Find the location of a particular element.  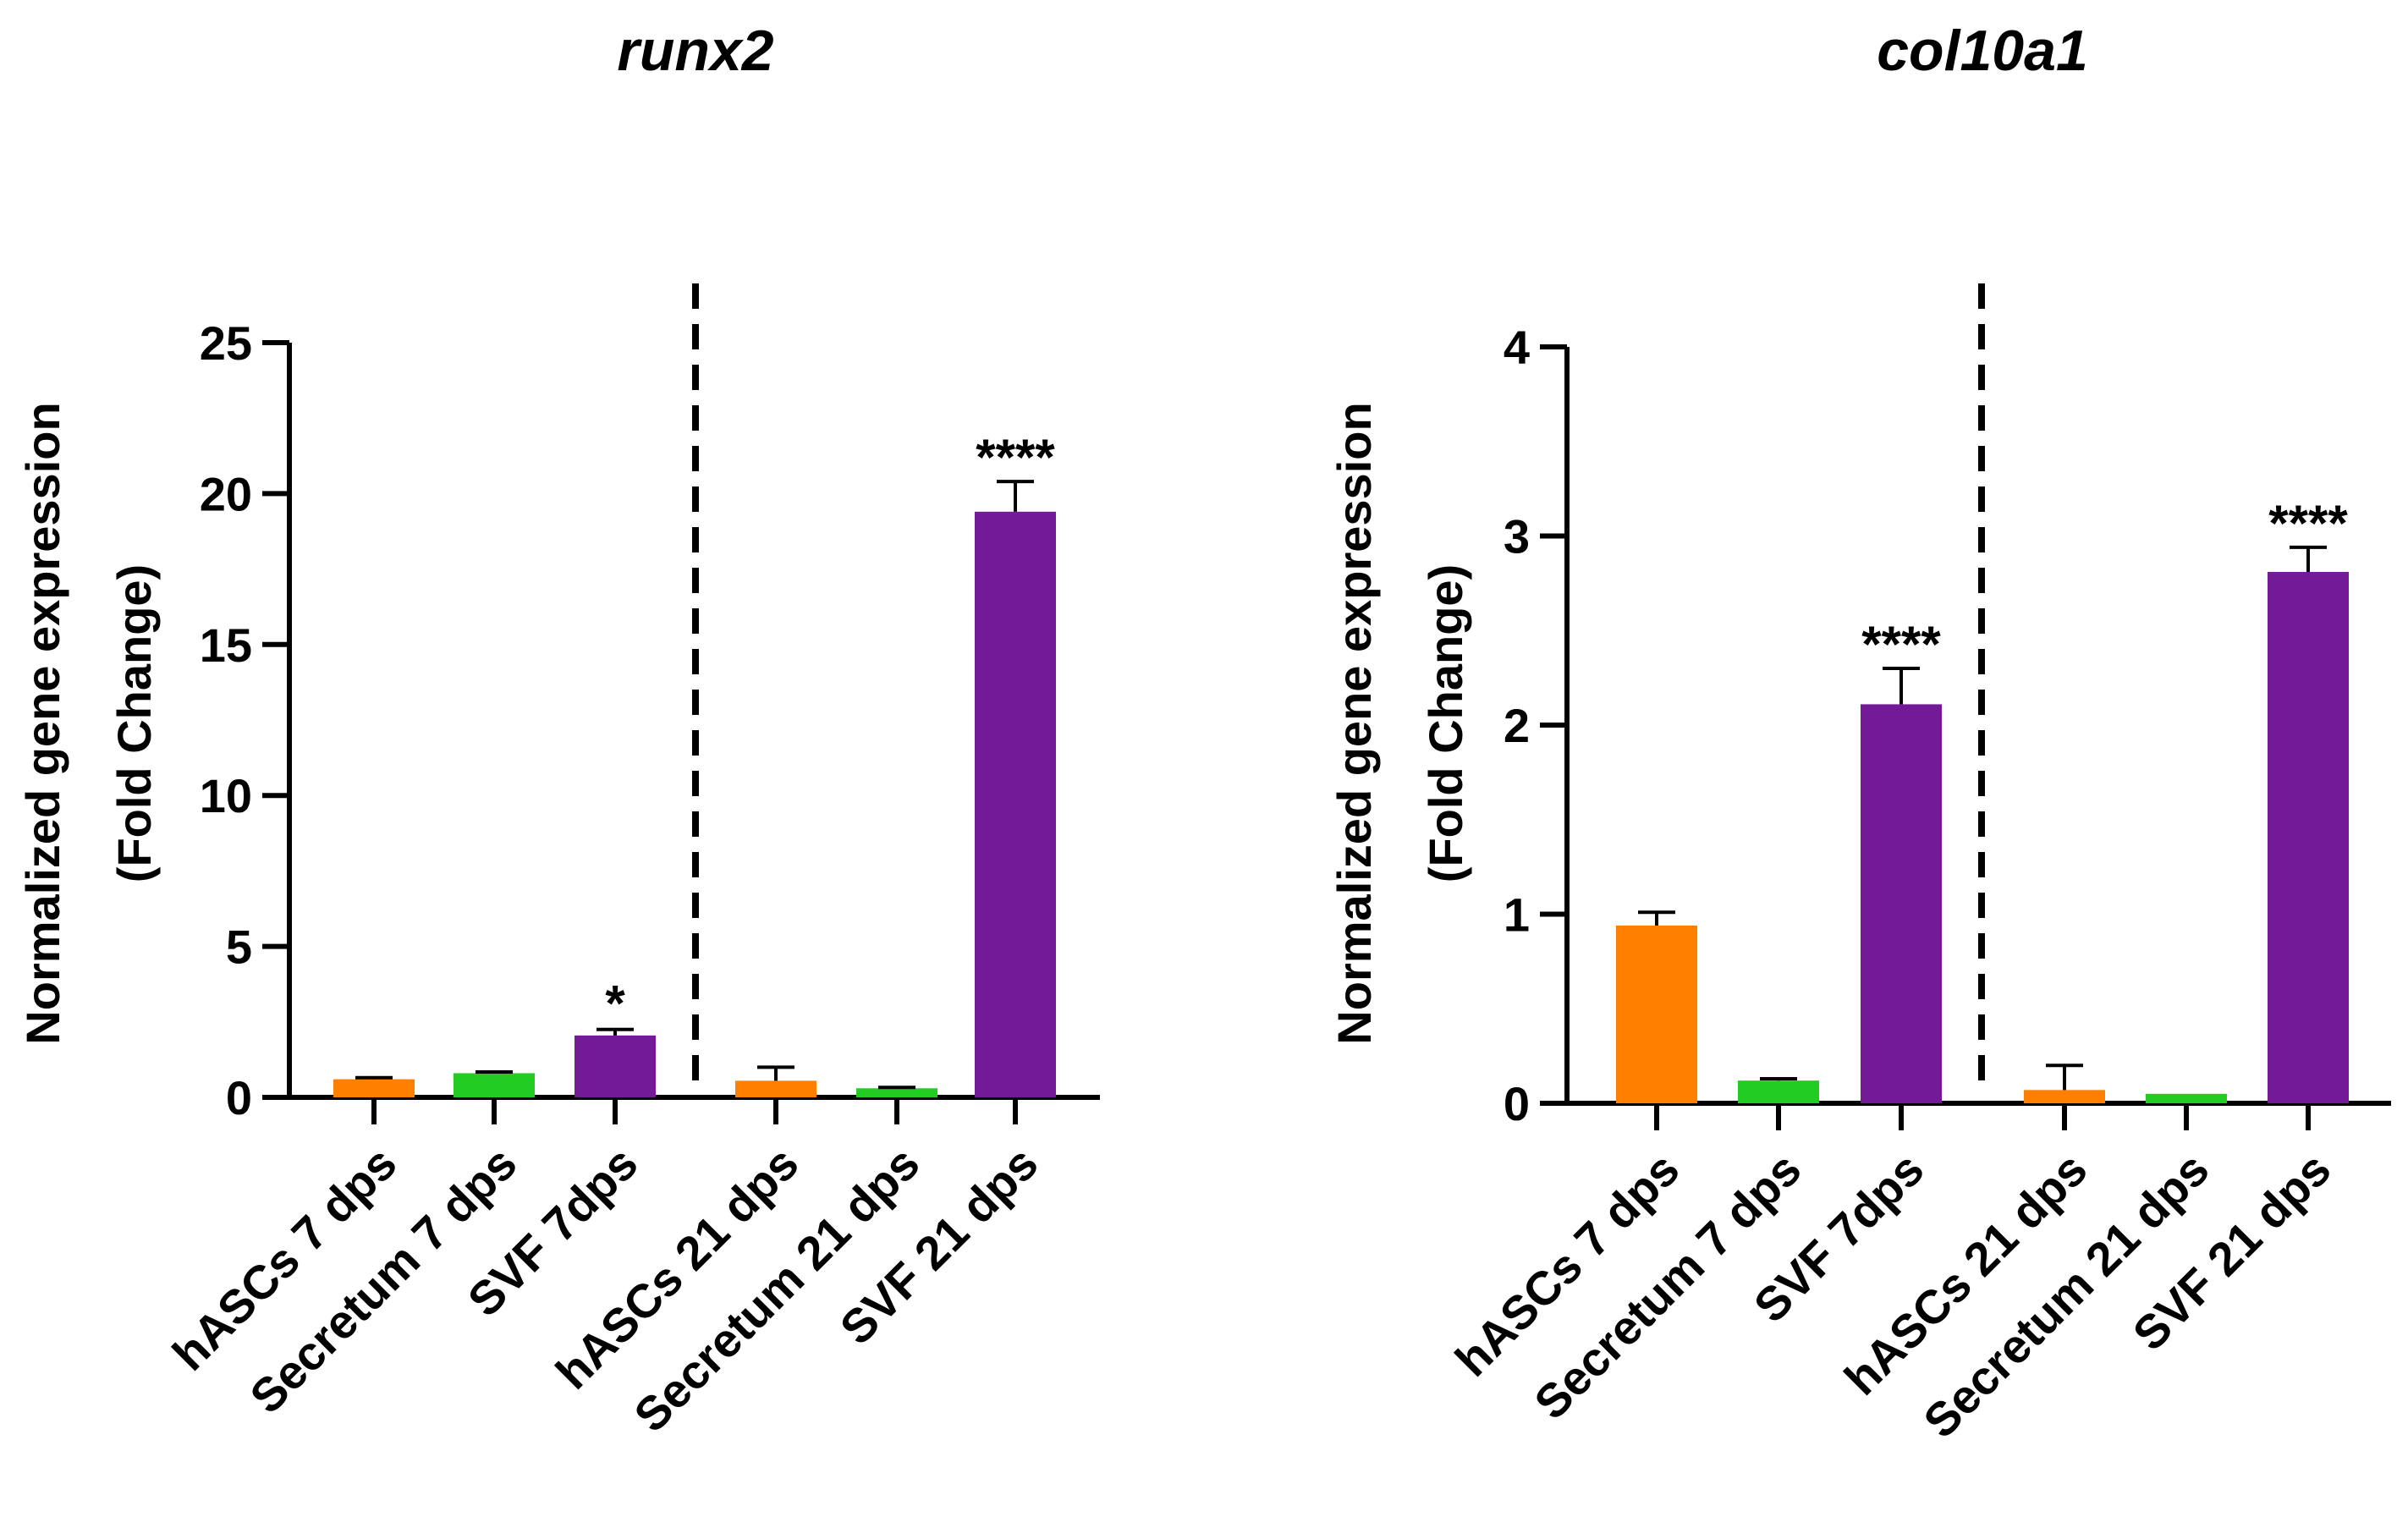

chart-title: col10a1 is located at coordinates (1982, 51).